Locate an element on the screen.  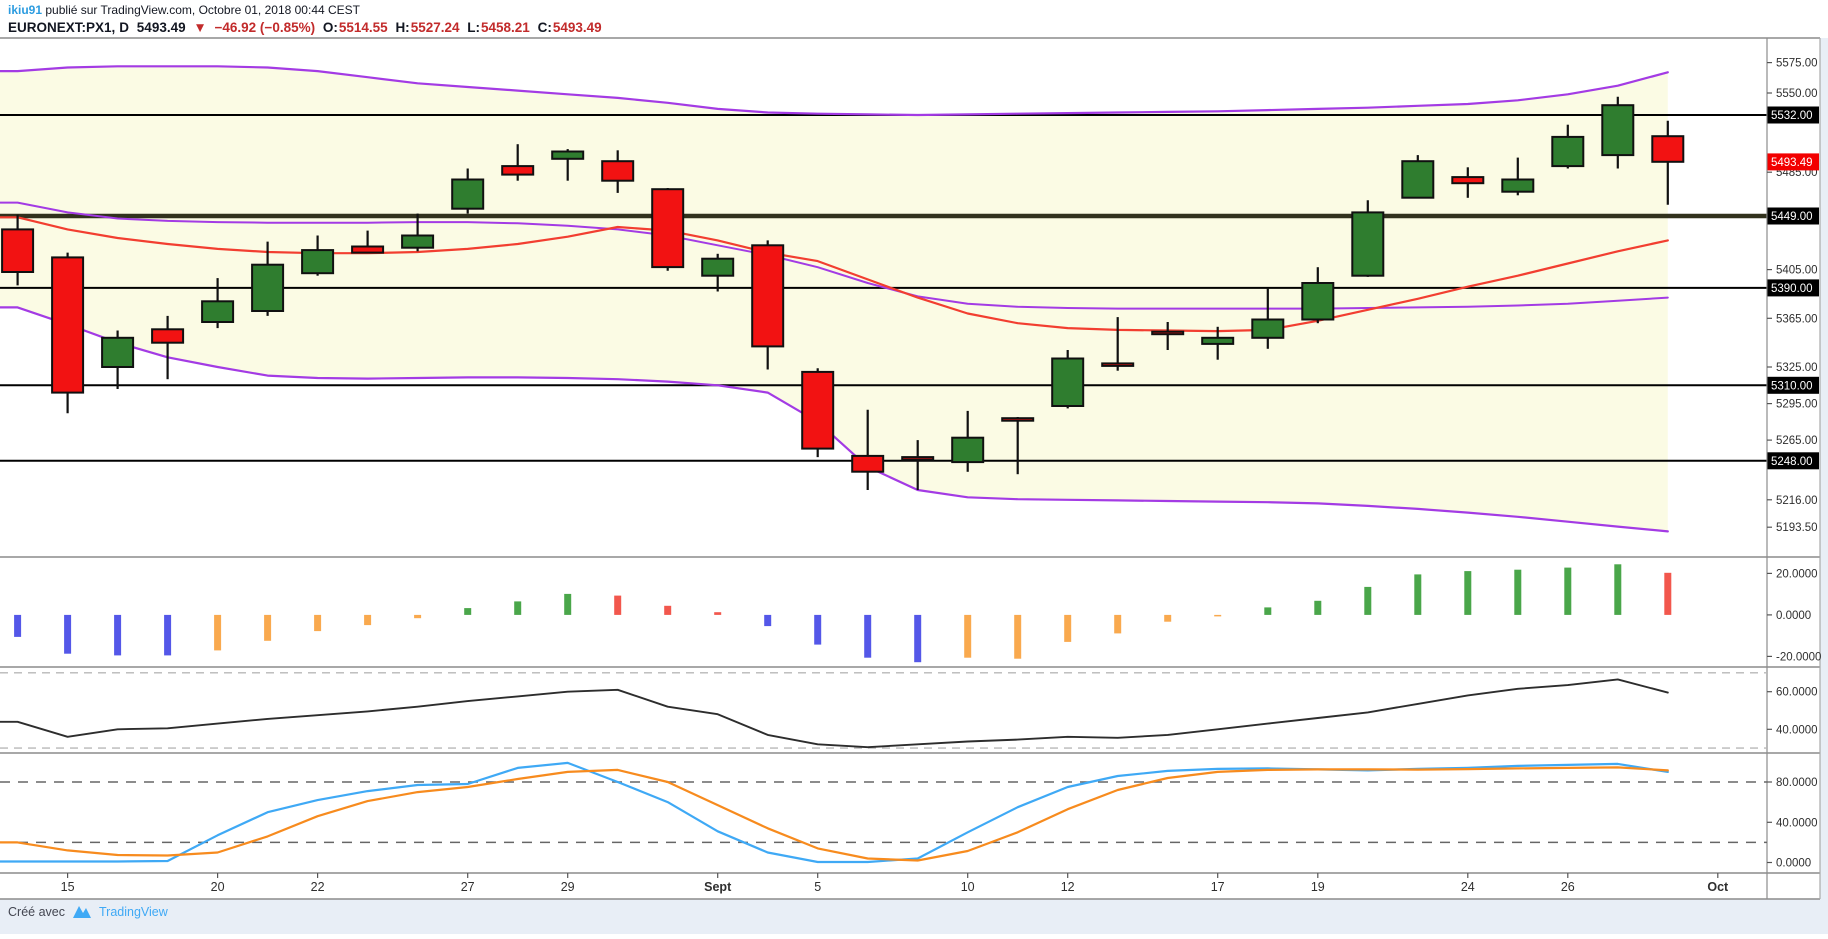
time-axis is located at coordinates (883, 886).